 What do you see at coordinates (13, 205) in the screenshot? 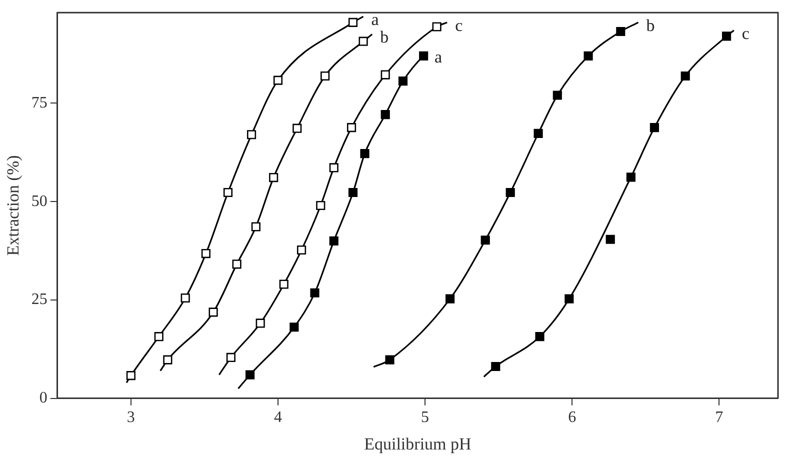
I see `y-axis-title: Extraction (%)` at bounding box center [13, 205].